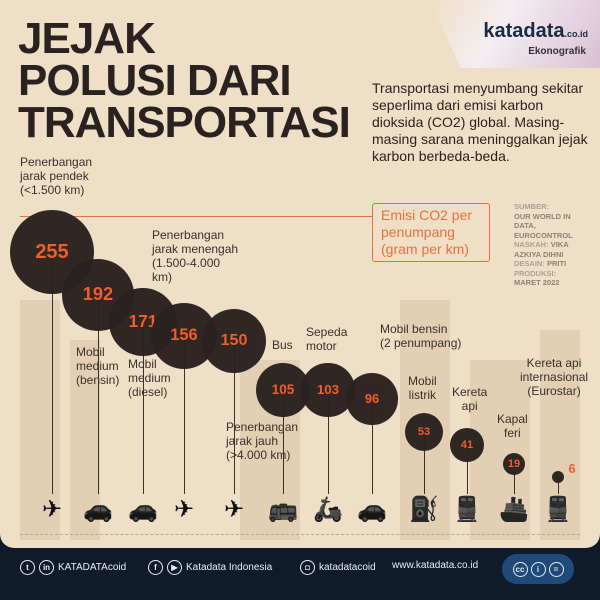 The height and width of the screenshot is (600, 600). What do you see at coordinates (27, 567) in the screenshot?
I see `twitter-icon: t` at bounding box center [27, 567].